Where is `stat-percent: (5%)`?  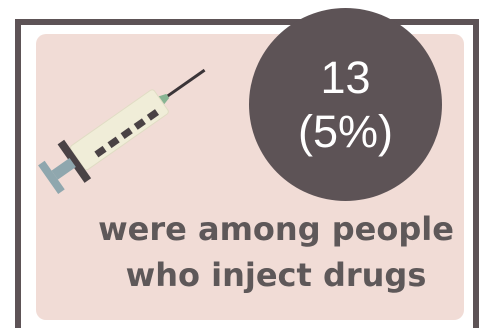 stat-percent: (5%) is located at coordinates (345, 131).